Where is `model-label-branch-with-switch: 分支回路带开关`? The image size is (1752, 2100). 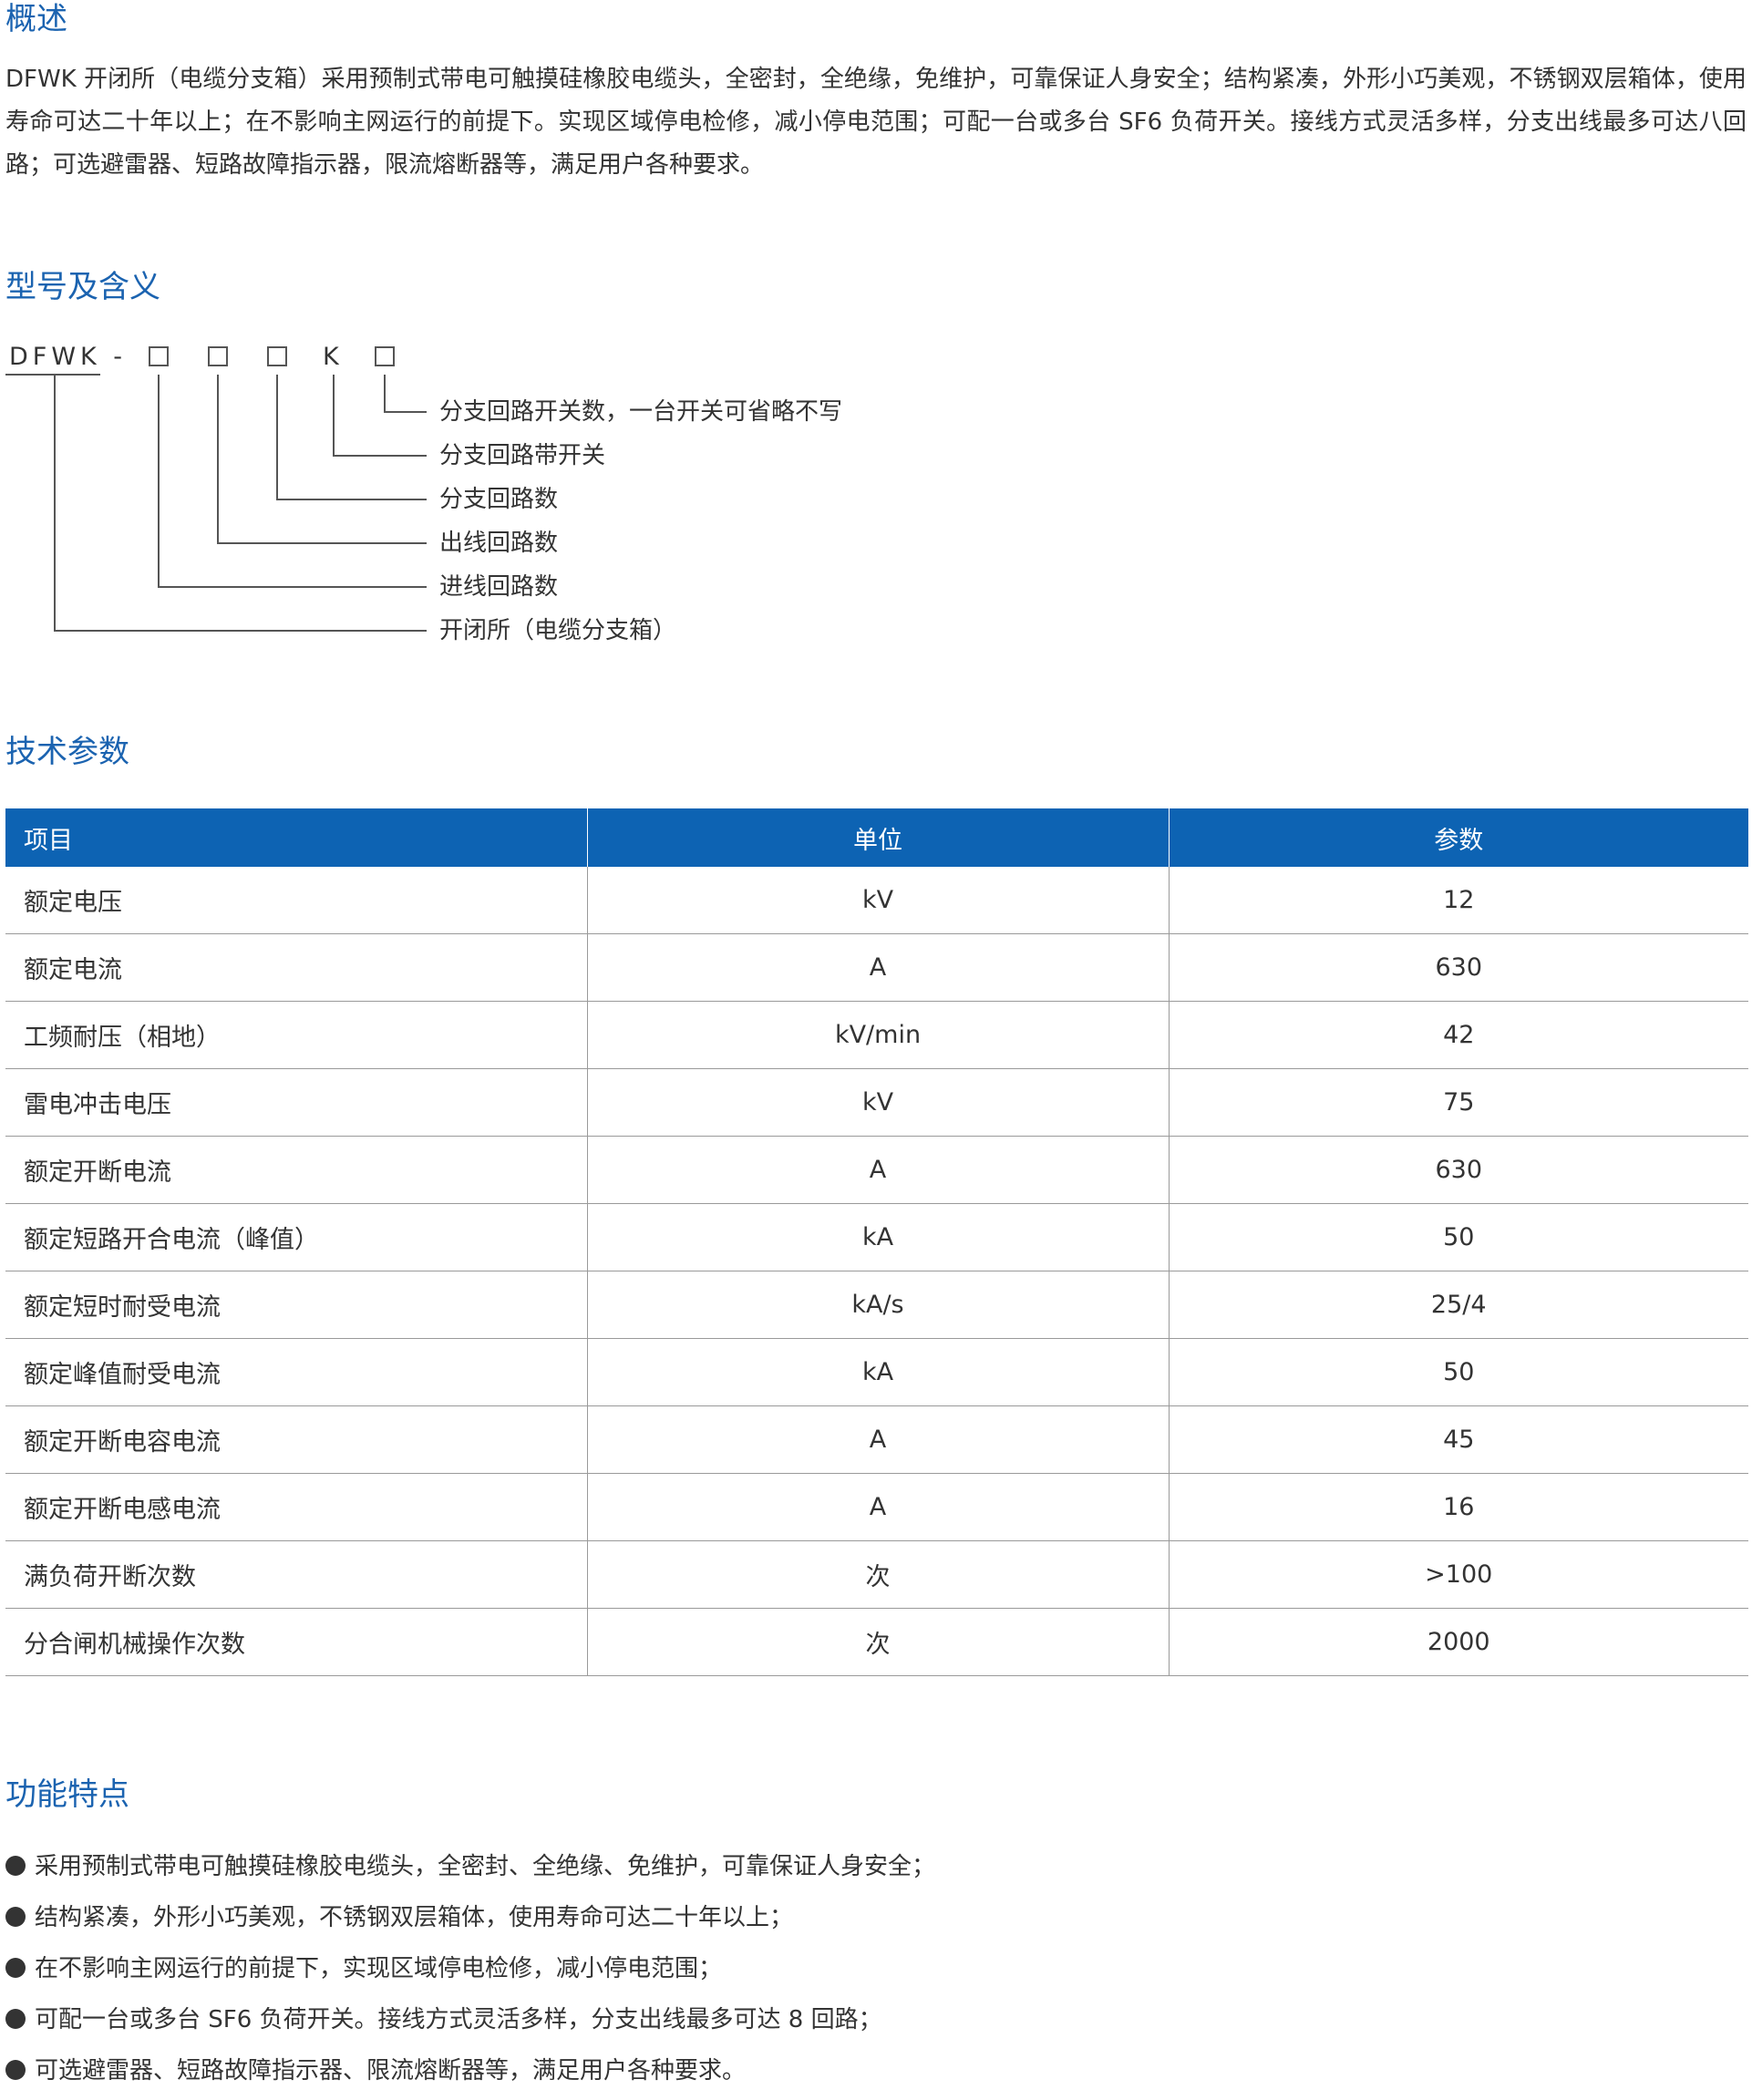
model-label-branch-with-switch: 分支回路带开关 is located at coordinates (522, 455).